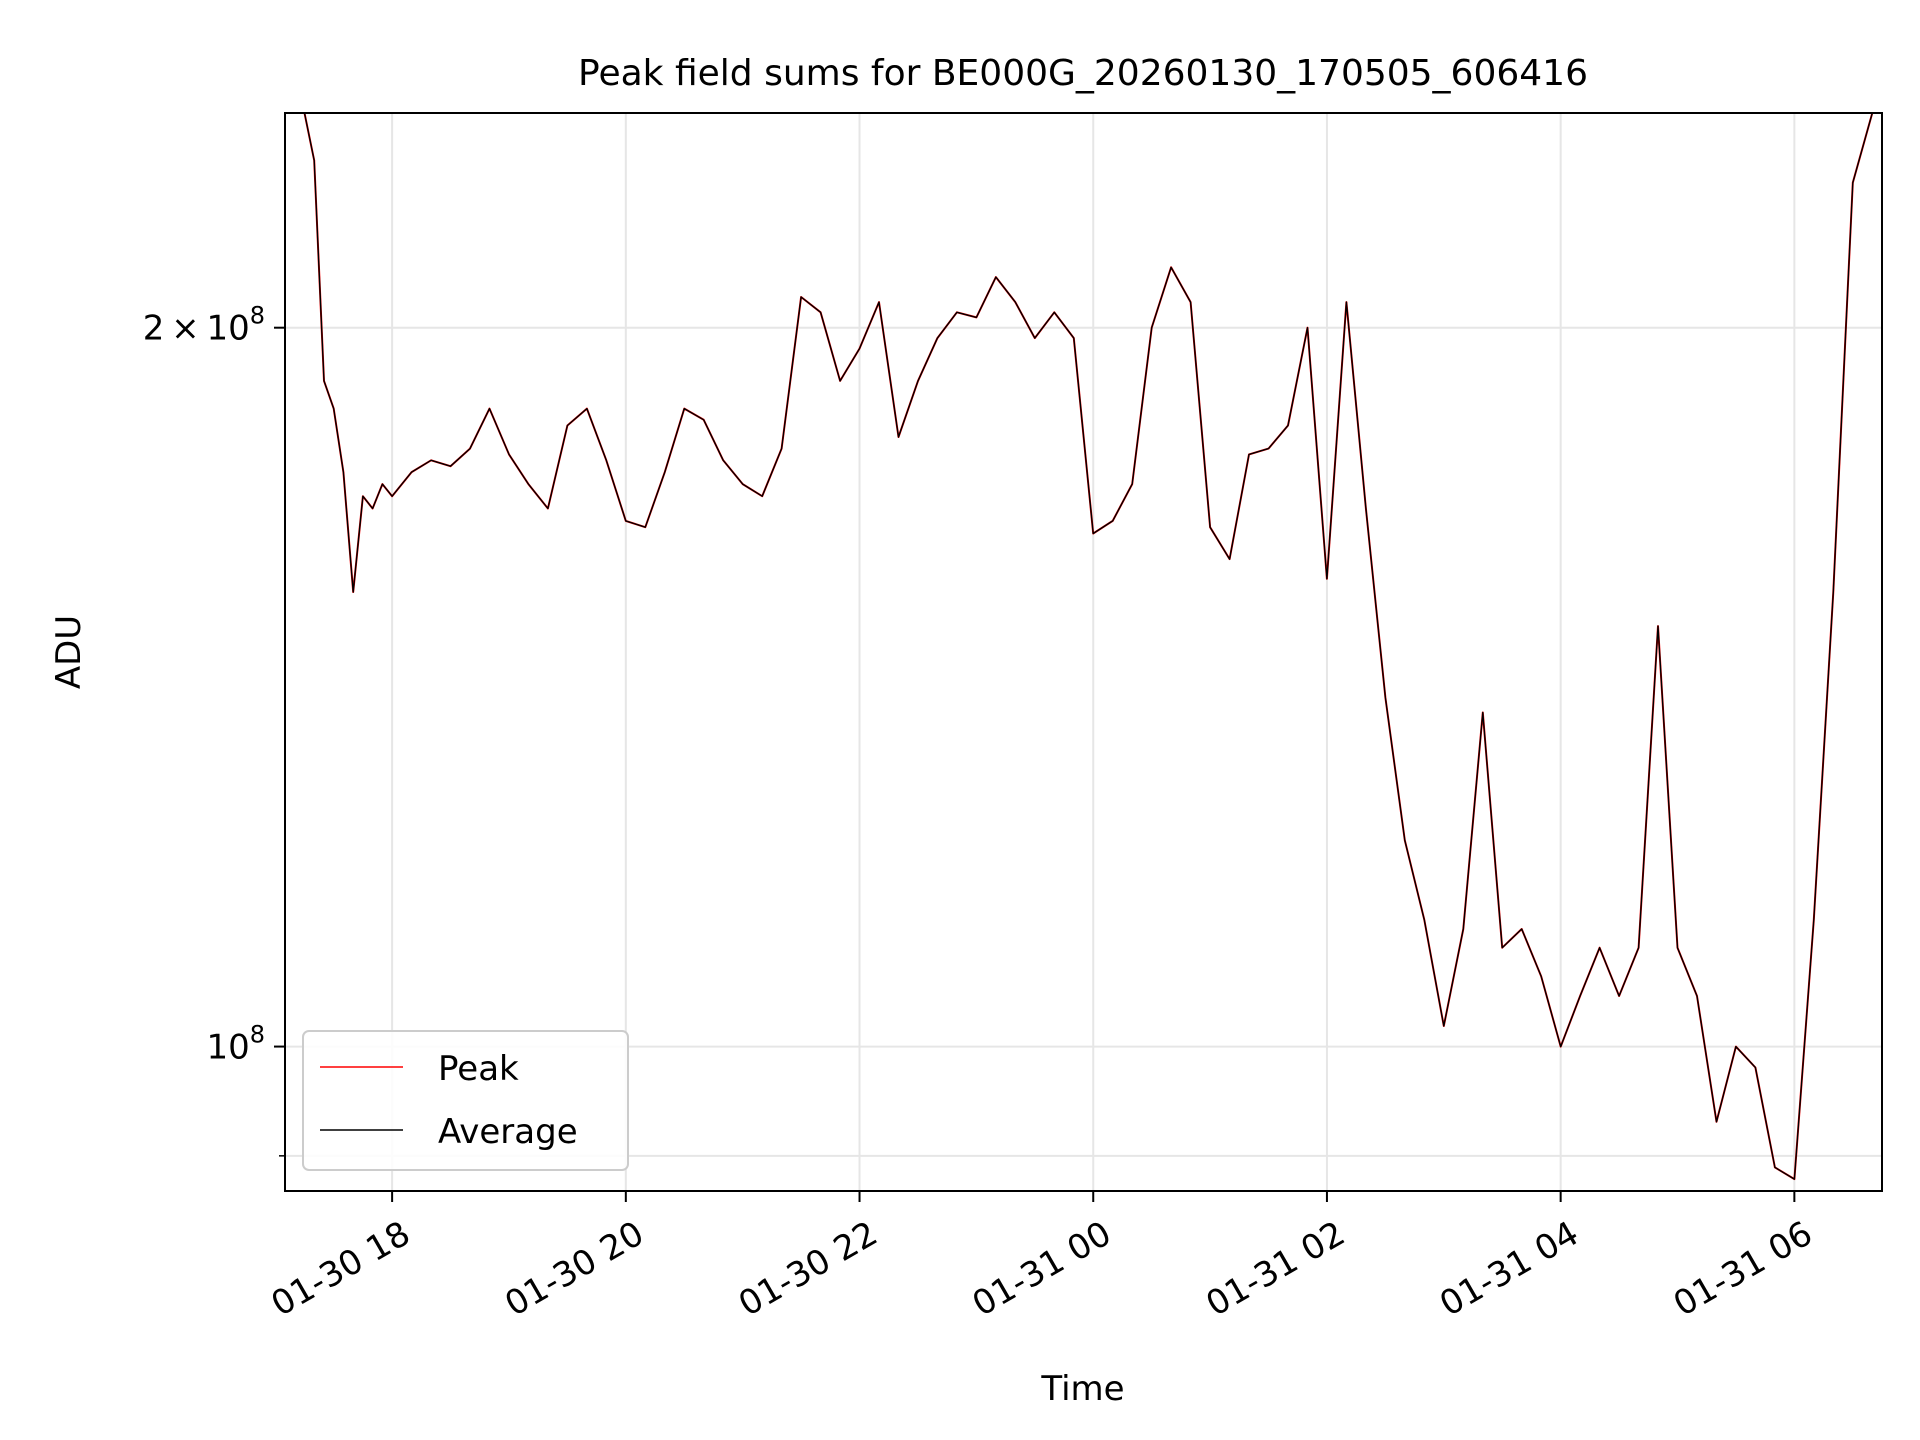 The image size is (1920, 1440). What do you see at coordinates (214, 729) in the screenshot?
I see `y-axis: 108 2 × 108` at bounding box center [214, 729].